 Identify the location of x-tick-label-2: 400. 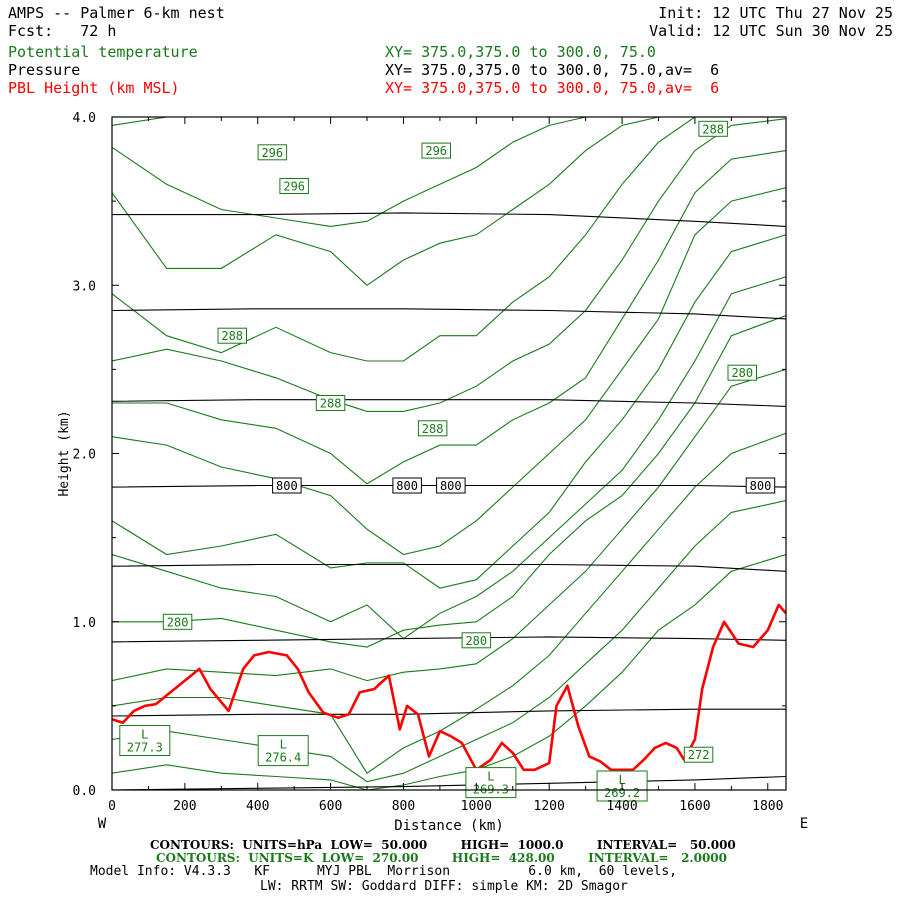
(257, 806).